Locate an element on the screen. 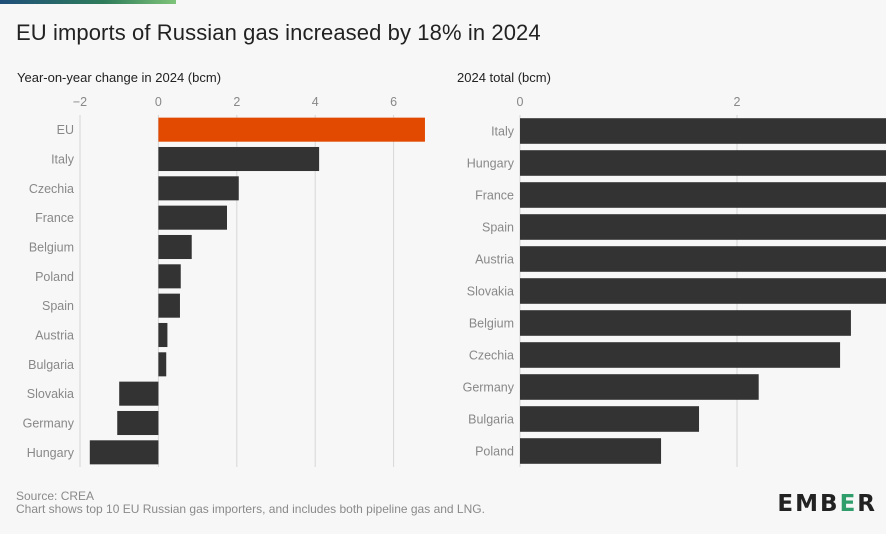 This screenshot has width=886, height=534. left-bar-bulgaria is located at coordinates (162, 364).